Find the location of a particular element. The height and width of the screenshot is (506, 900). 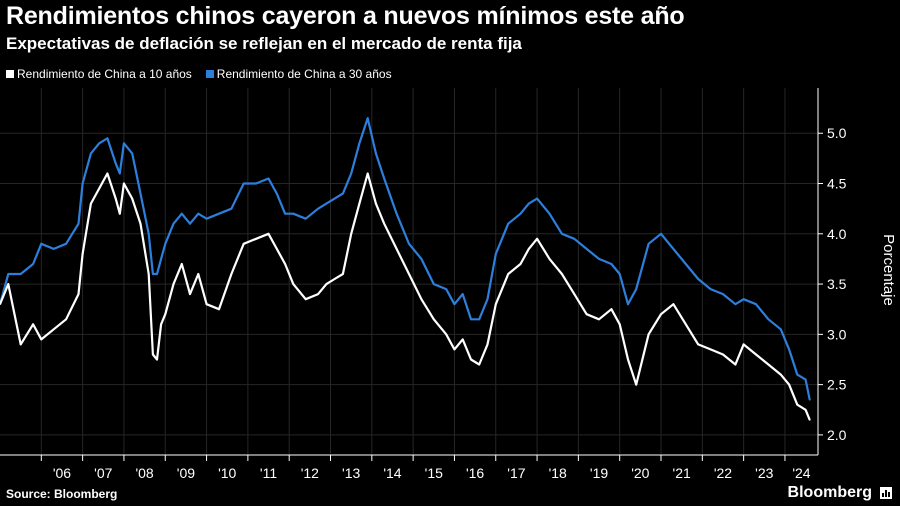

x-tick-label: '22 is located at coordinates (723, 473).